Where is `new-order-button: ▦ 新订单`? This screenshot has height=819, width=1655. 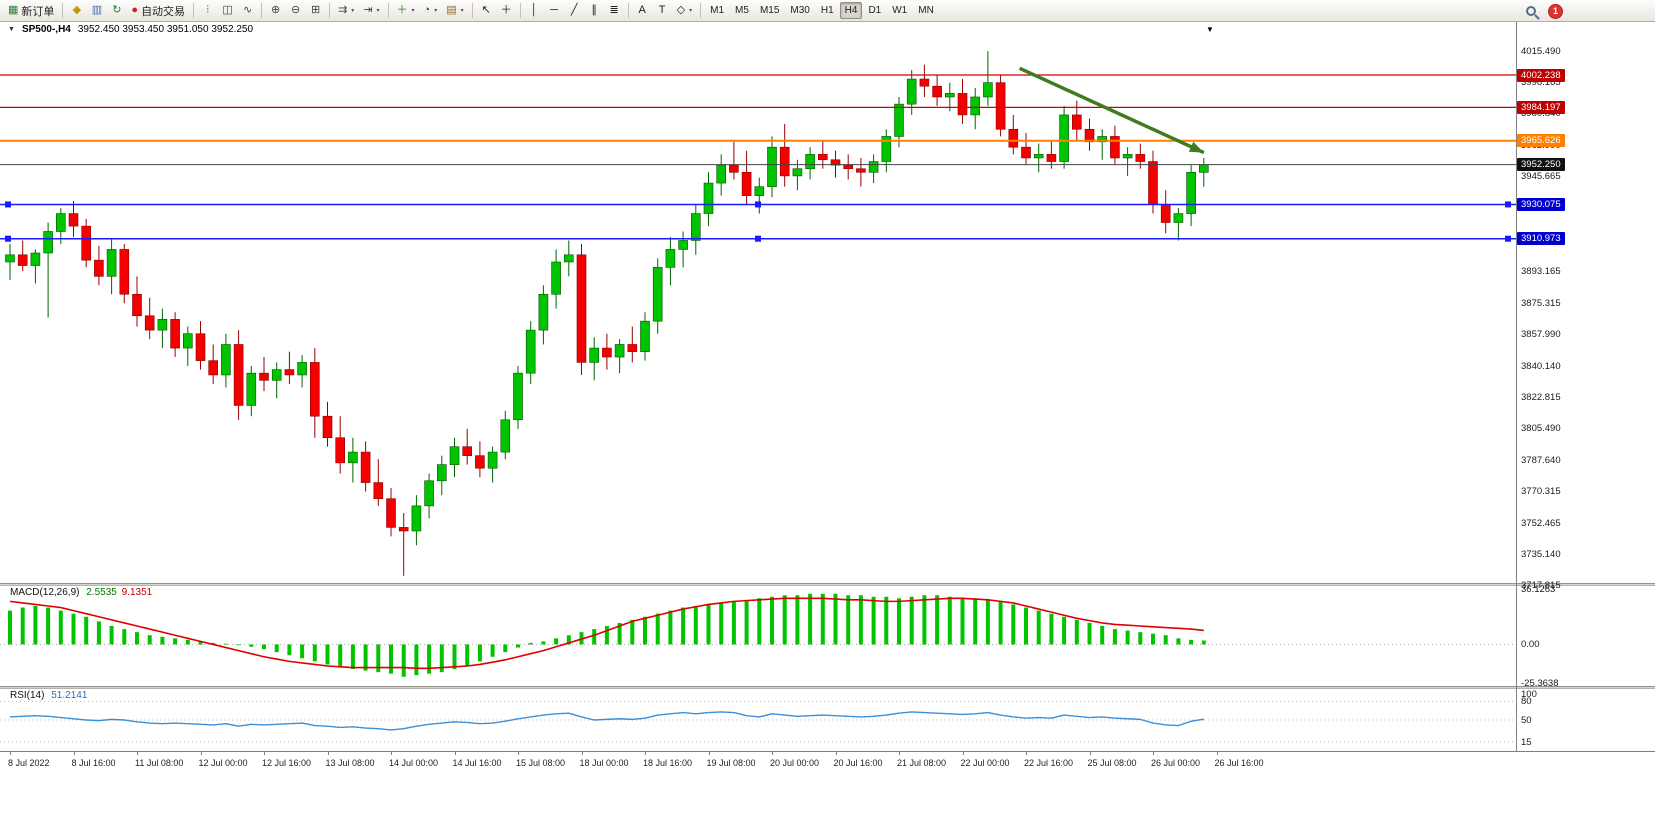 new-order-button: ▦ 新订单 is located at coordinates (31, 10).